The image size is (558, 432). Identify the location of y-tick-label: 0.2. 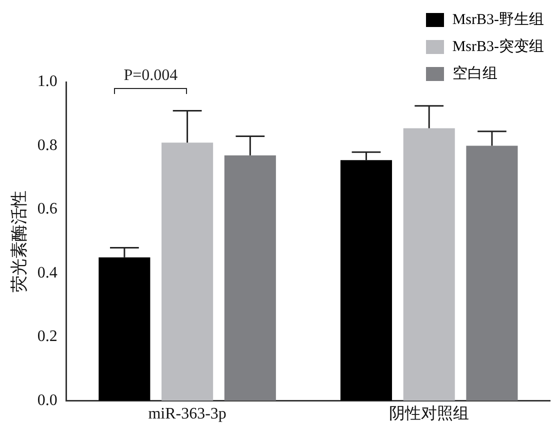
(47, 337).